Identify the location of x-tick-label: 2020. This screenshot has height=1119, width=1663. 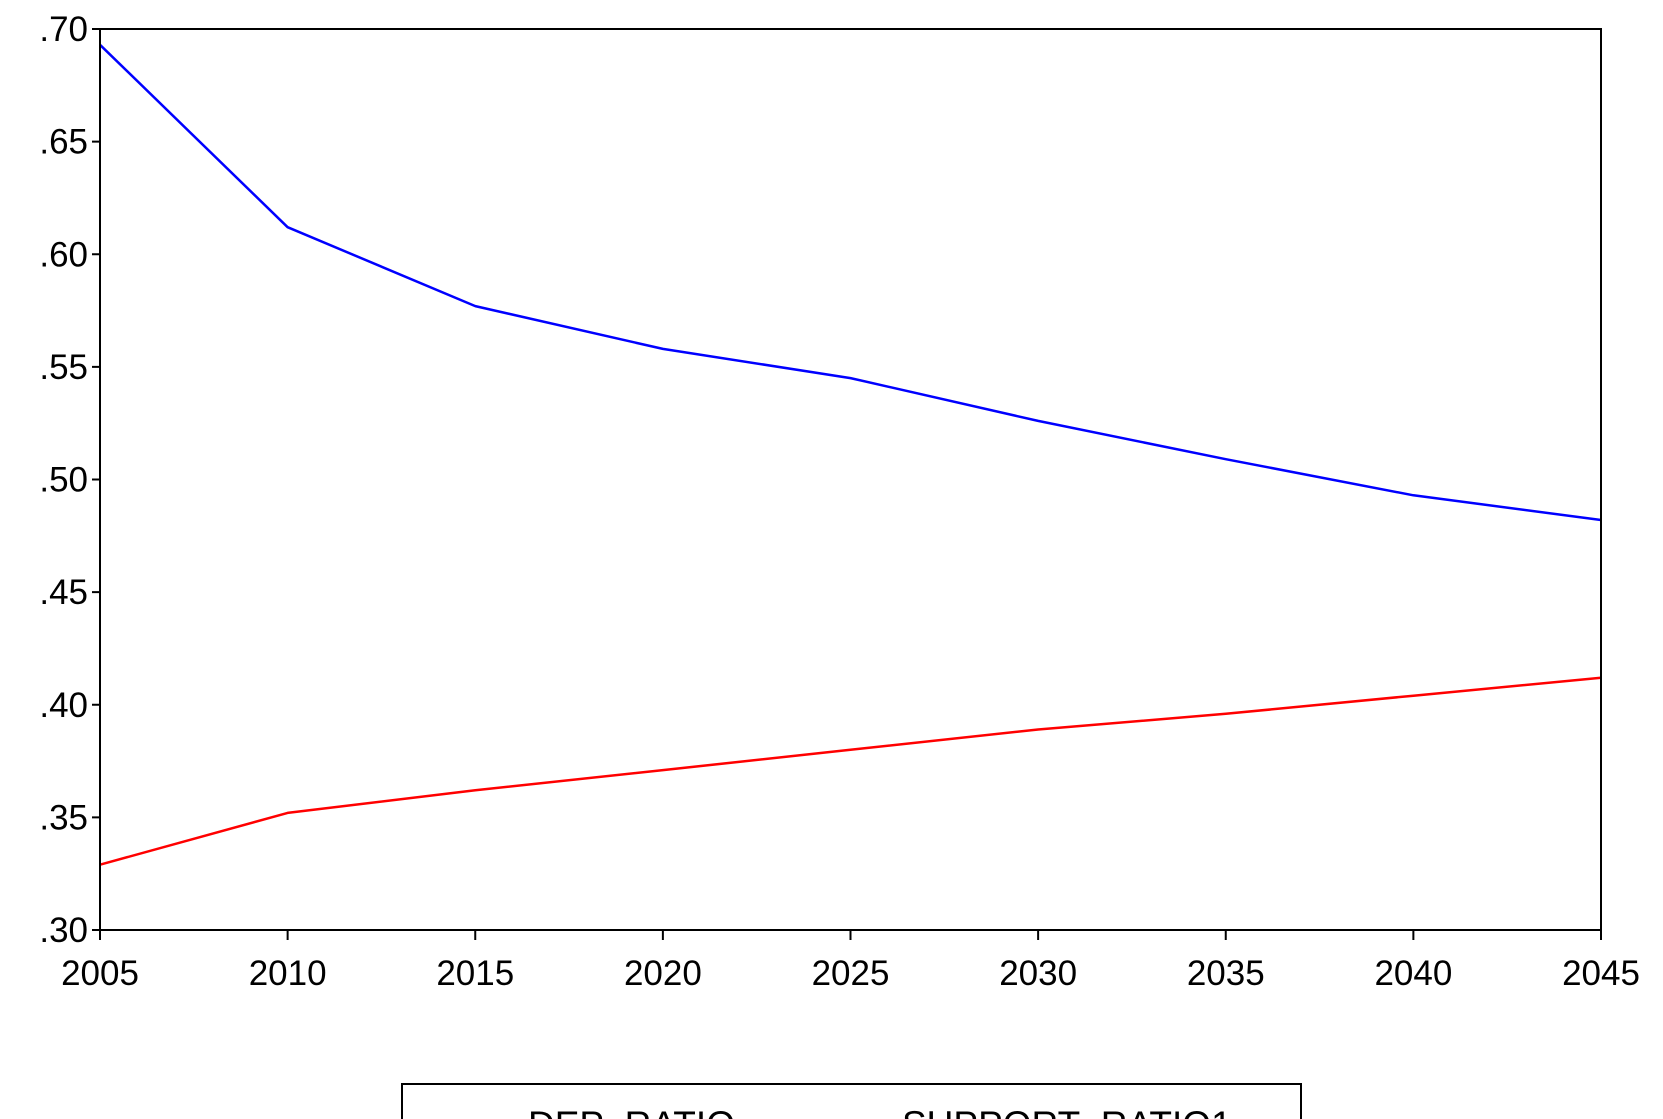
(663, 973).